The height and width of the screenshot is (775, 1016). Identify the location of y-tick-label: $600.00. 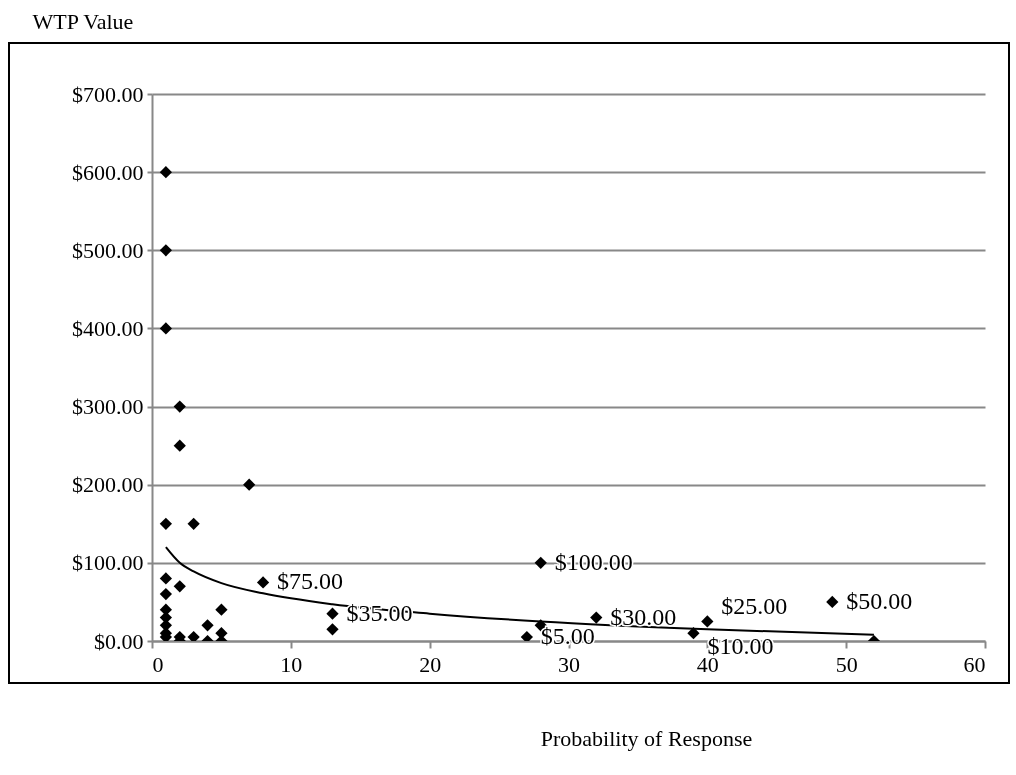
(108, 172).